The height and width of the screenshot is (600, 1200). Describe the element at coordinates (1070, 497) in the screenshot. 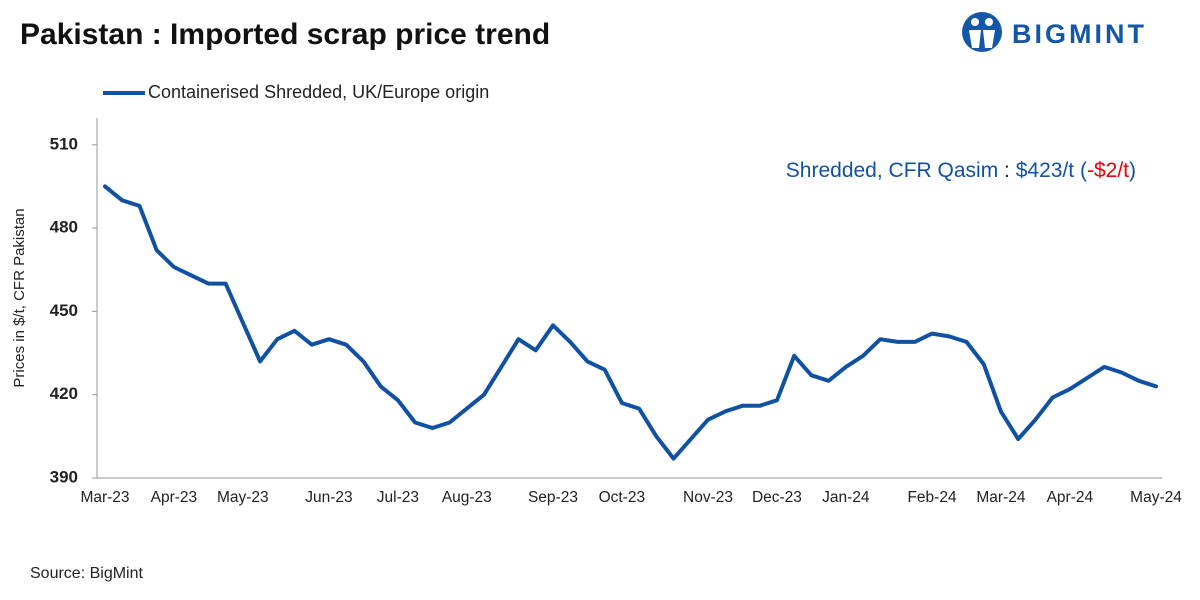

I see `x-tick-label: Apr-24` at that location.